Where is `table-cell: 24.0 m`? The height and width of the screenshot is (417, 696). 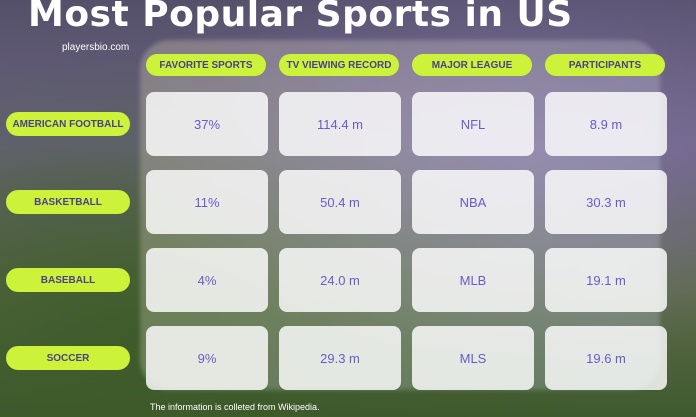
table-cell: 24.0 m is located at coordinates (340, 280).